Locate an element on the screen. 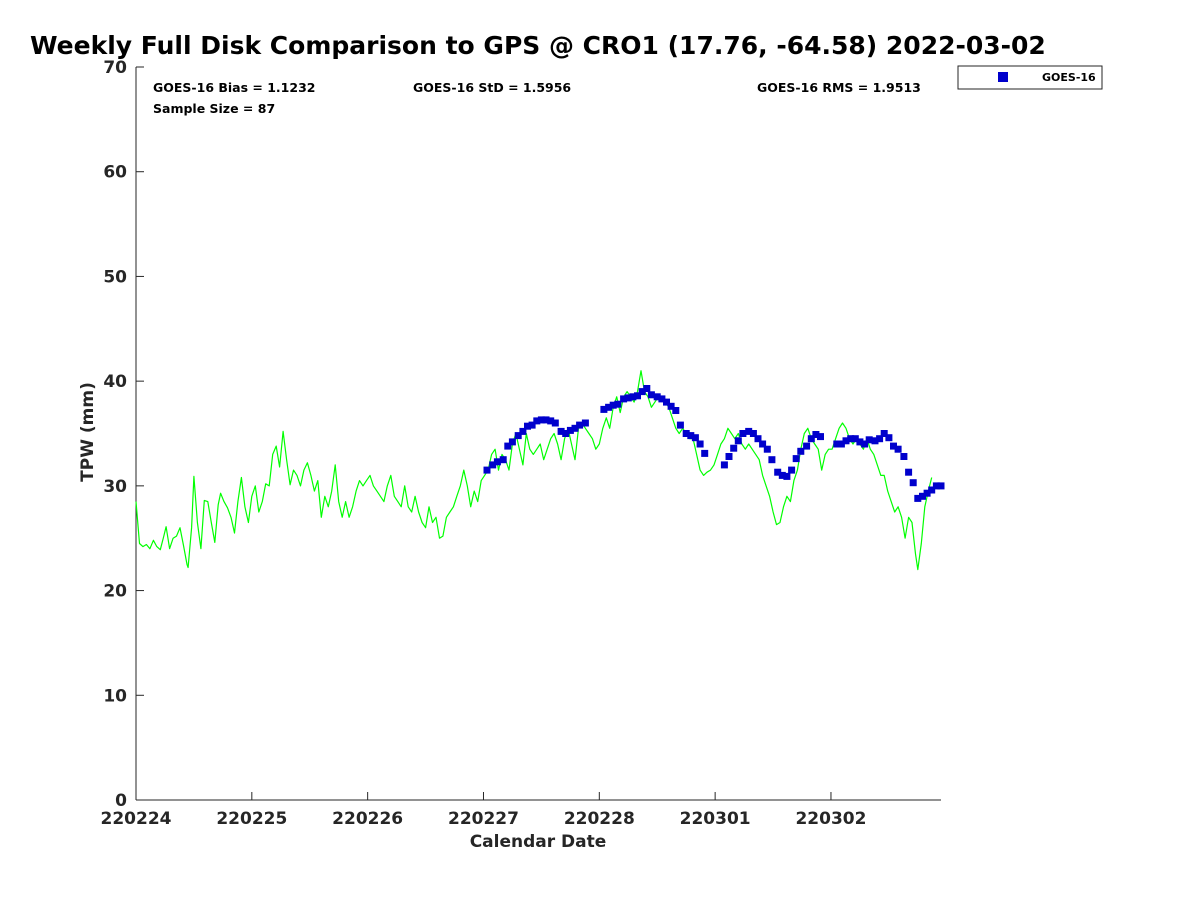  y-tick-label: 70 is located at coordinates (115, 68).